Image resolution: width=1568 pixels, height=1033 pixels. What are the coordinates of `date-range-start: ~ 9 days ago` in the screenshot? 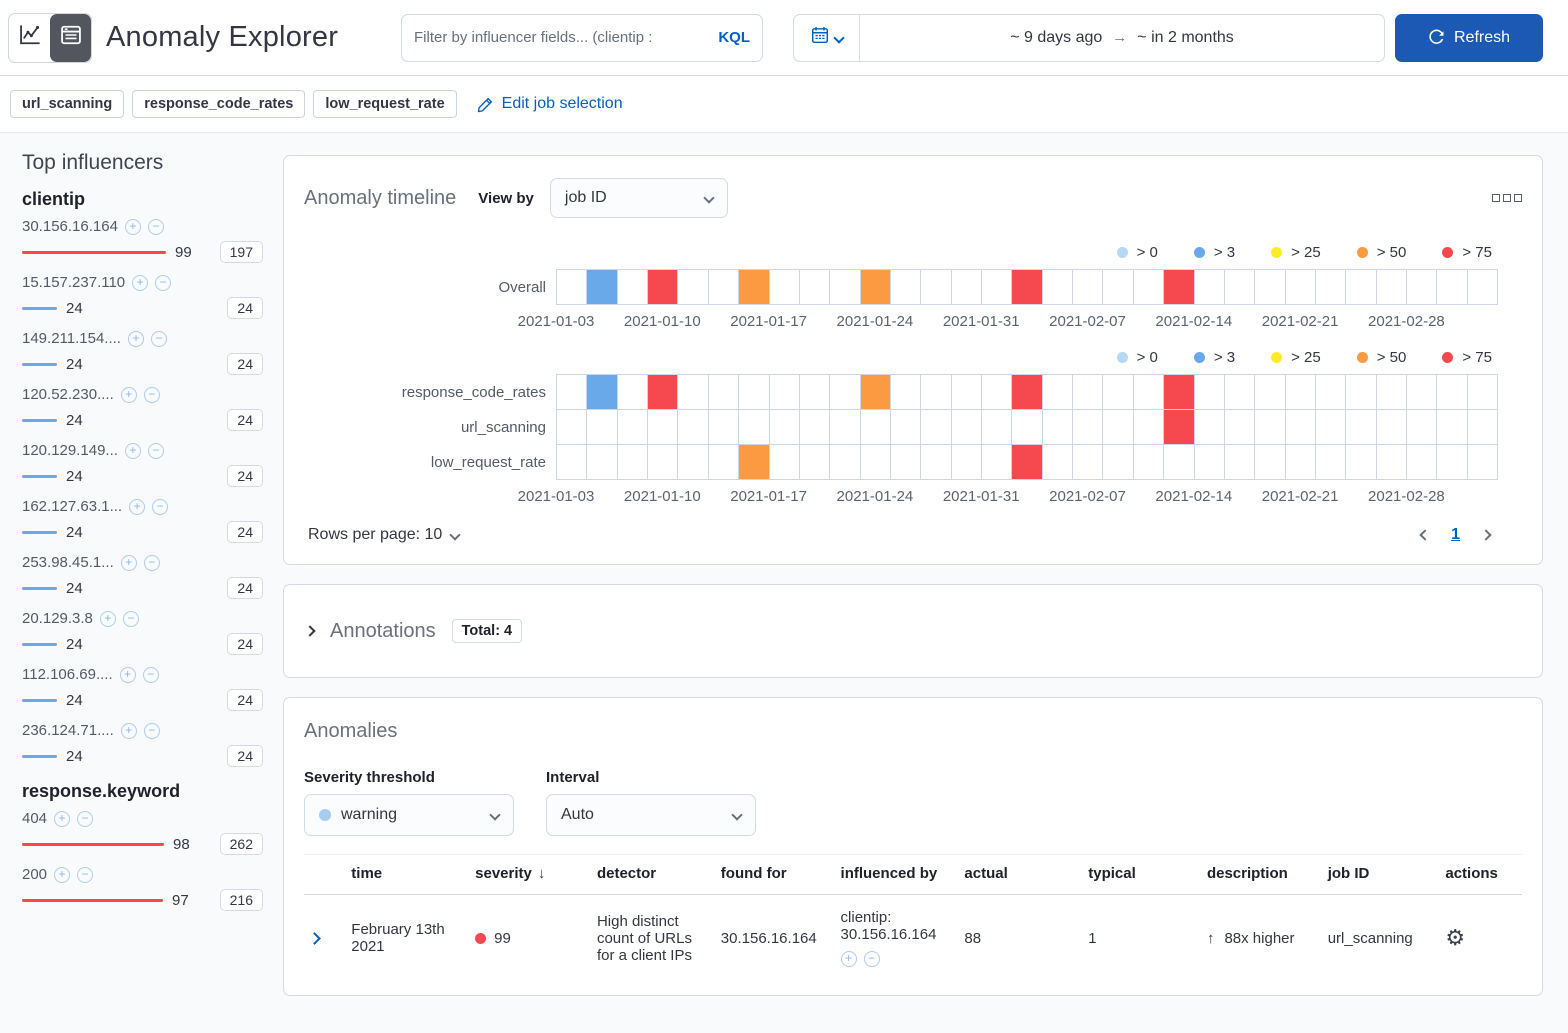 It's located at (1056, 37).